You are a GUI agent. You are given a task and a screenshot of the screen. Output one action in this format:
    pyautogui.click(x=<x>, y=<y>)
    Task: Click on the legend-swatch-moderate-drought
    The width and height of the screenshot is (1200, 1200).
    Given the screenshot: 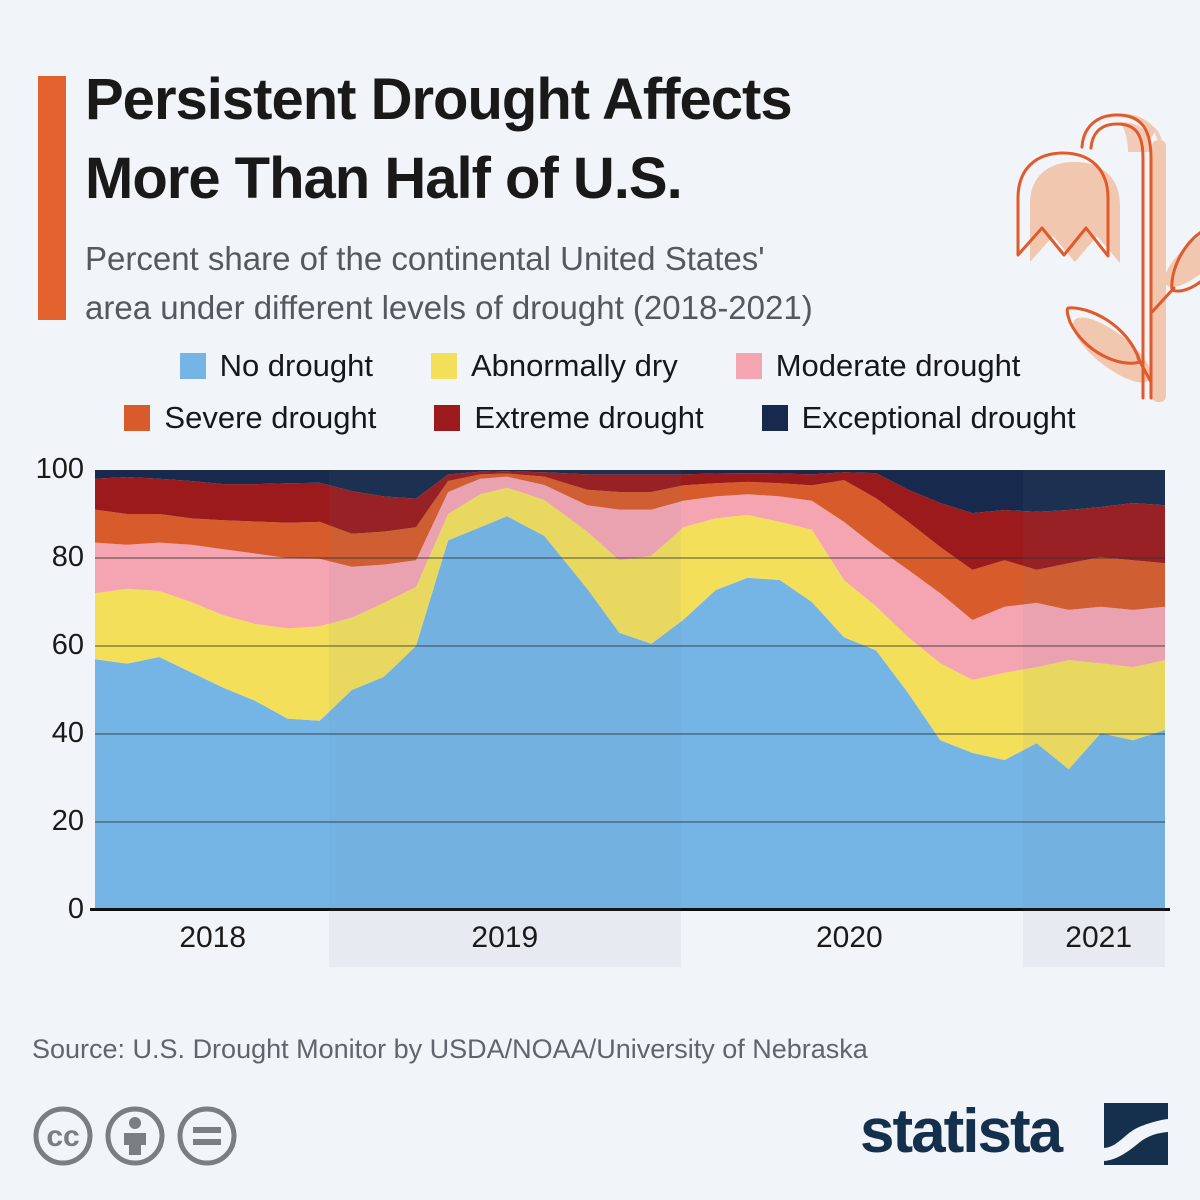 What is the action you would take?
    pyautogui.click(x=748, y=366)
    